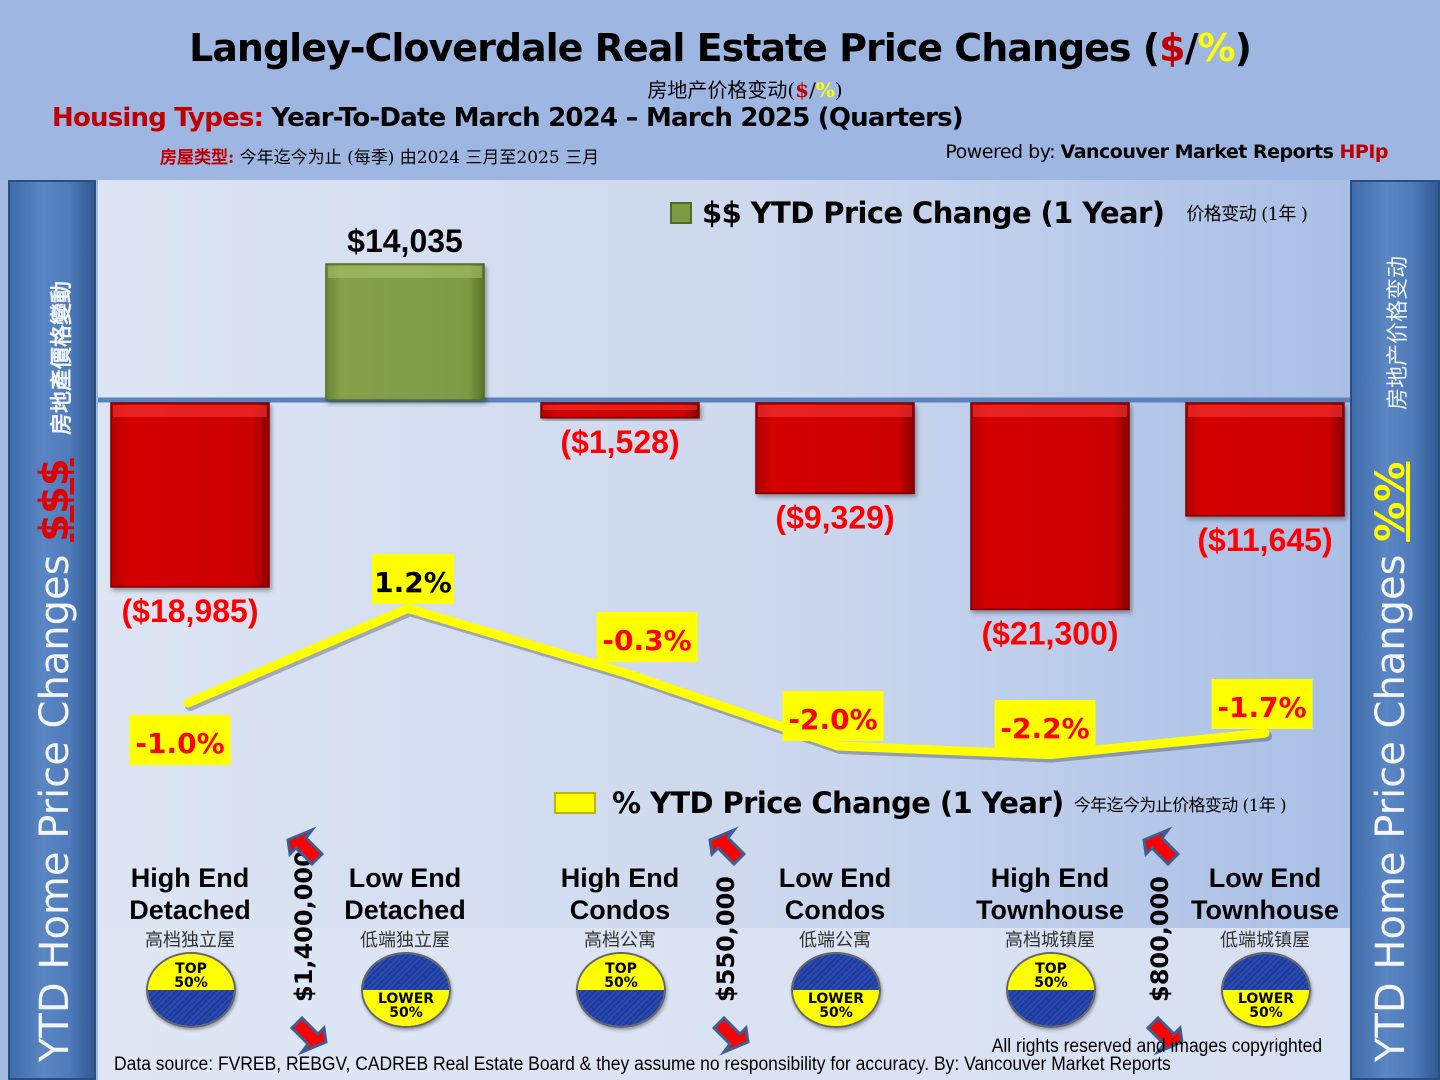 Image resolution: width=1440 pixels, height=1080 pixels. I want to click on percent-value-label: -1.7%, so click(1261, 707).